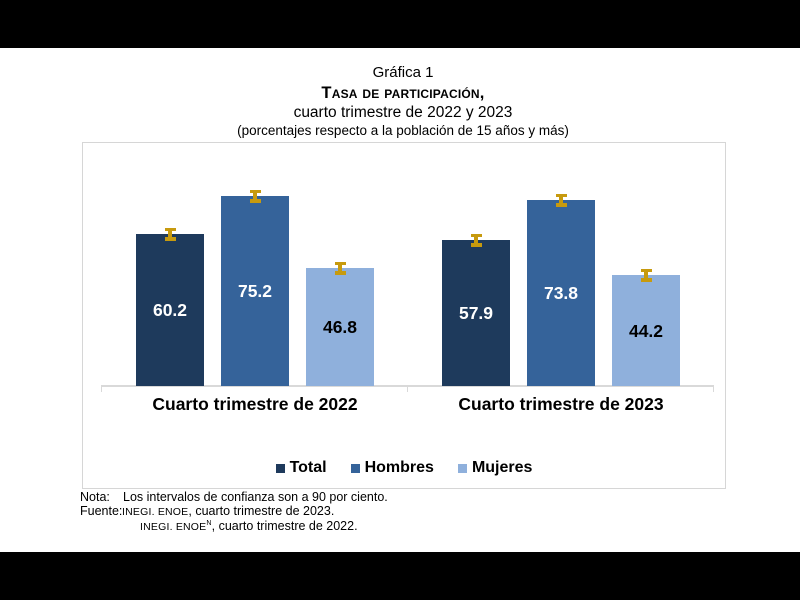  I want to click on bar-value-label-hombres-2022: 75.2, so click(255, 291).